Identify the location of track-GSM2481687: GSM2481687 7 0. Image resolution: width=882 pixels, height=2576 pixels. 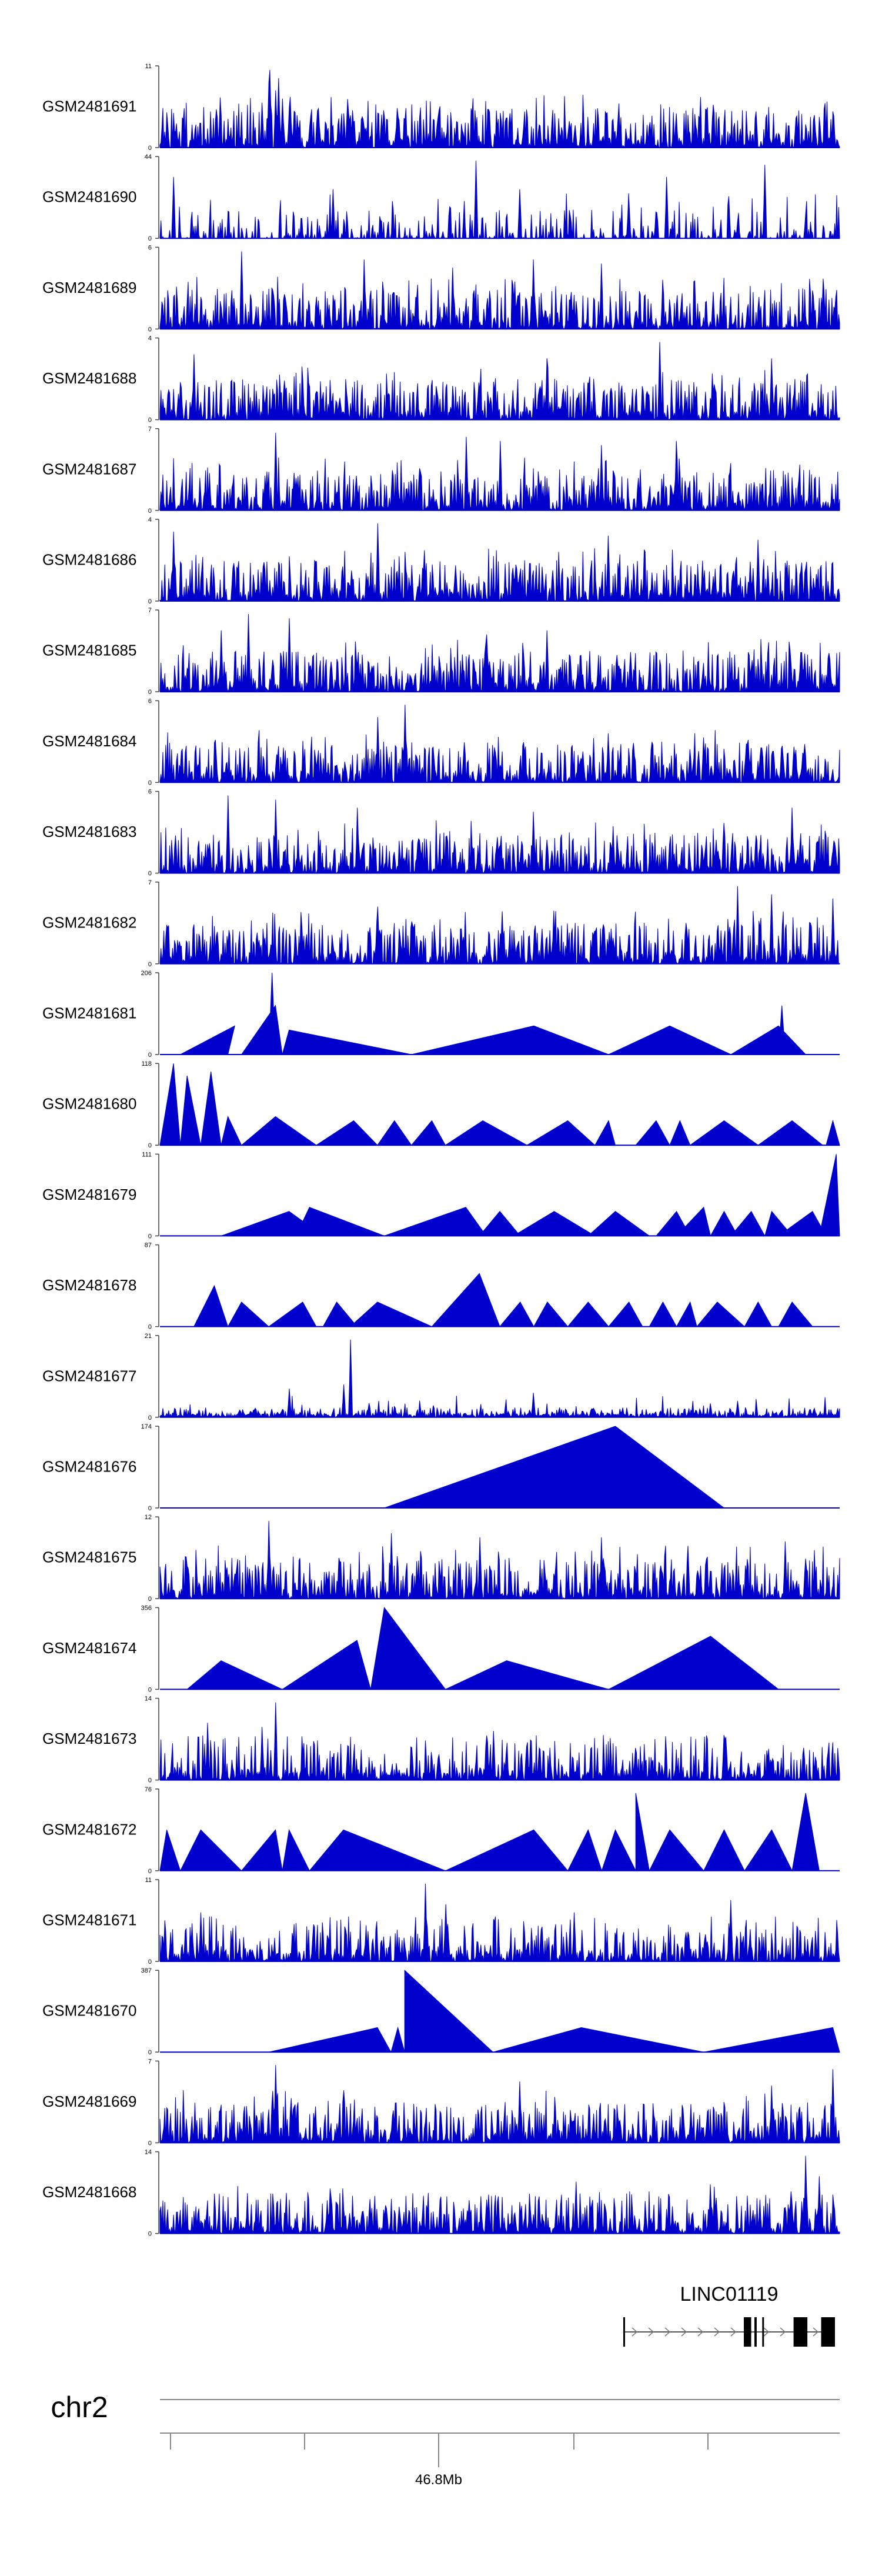
(441, 470).